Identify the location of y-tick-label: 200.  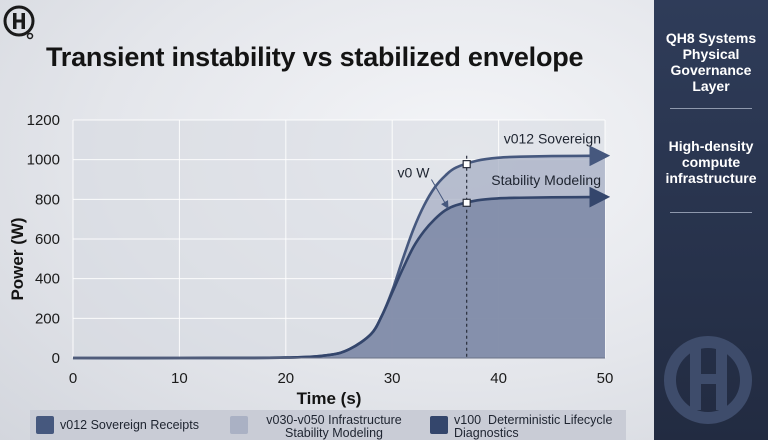
(47, 318).